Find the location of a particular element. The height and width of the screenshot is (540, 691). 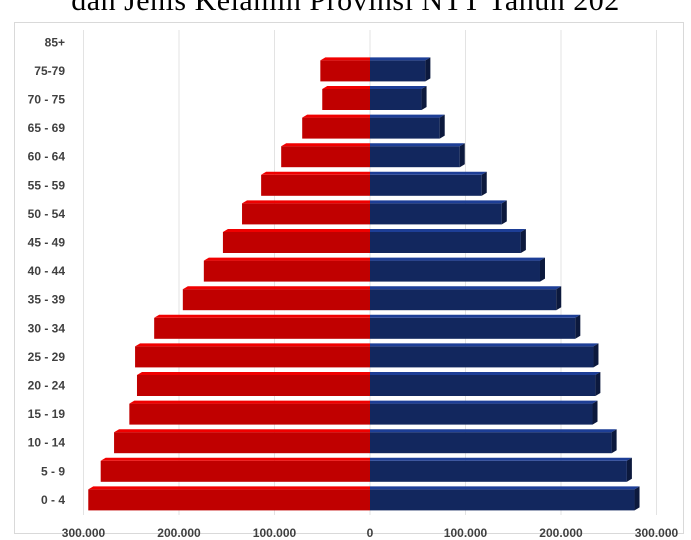

y-tick-label: 55 - 59 is located at coordinates (47, 185).